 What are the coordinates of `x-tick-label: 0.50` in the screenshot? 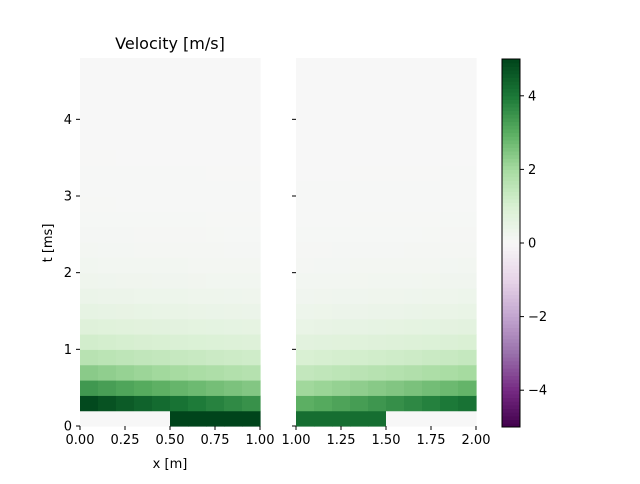 It's located at (170, 440).